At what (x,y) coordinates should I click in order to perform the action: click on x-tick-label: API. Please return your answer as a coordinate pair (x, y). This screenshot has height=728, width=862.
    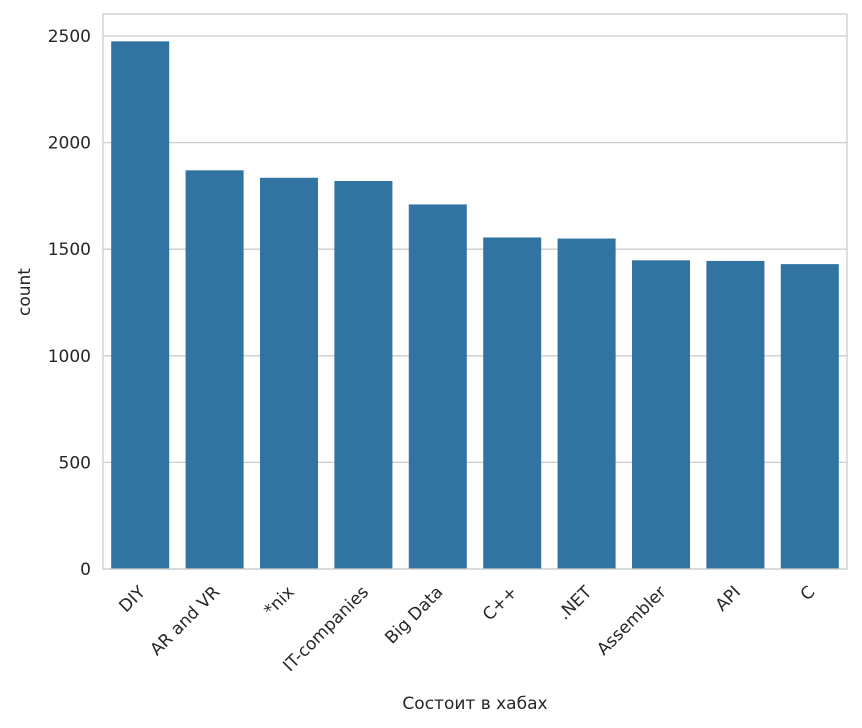
    Looking at the image, I should click on (728, 598).